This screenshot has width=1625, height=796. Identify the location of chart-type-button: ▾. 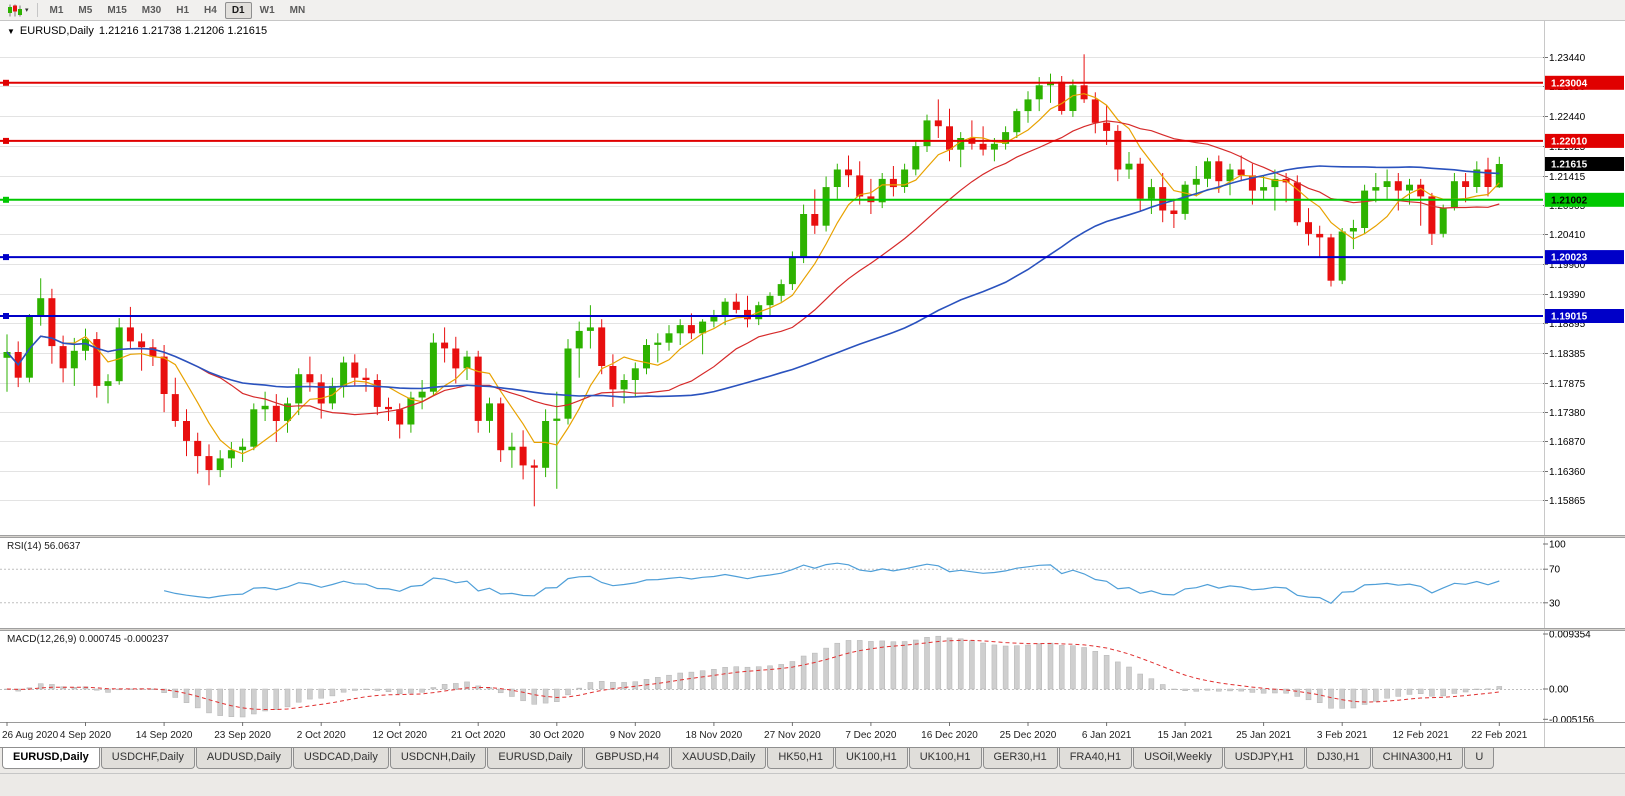
(18, 10).